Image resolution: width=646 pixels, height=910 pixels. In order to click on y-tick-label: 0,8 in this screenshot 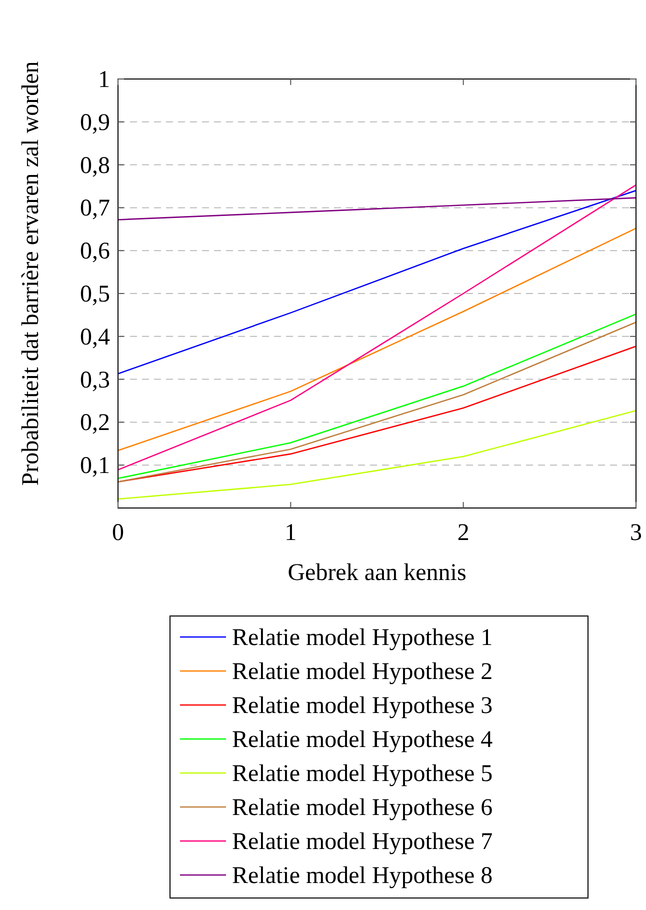, I will do `click(95, 165)`.